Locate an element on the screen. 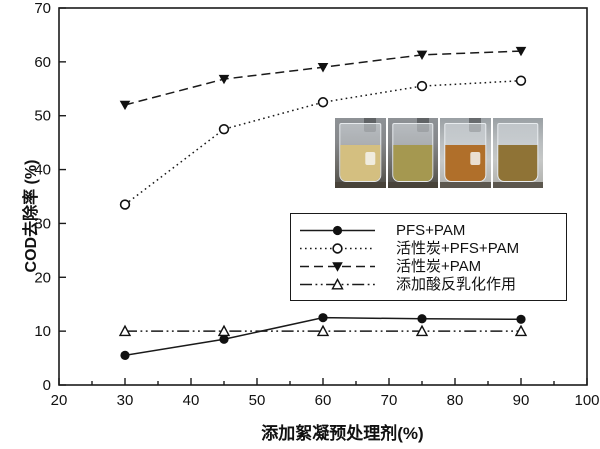  legend-item-ac-pam: 活性炭+PAM is located at coordinates (432, 266).